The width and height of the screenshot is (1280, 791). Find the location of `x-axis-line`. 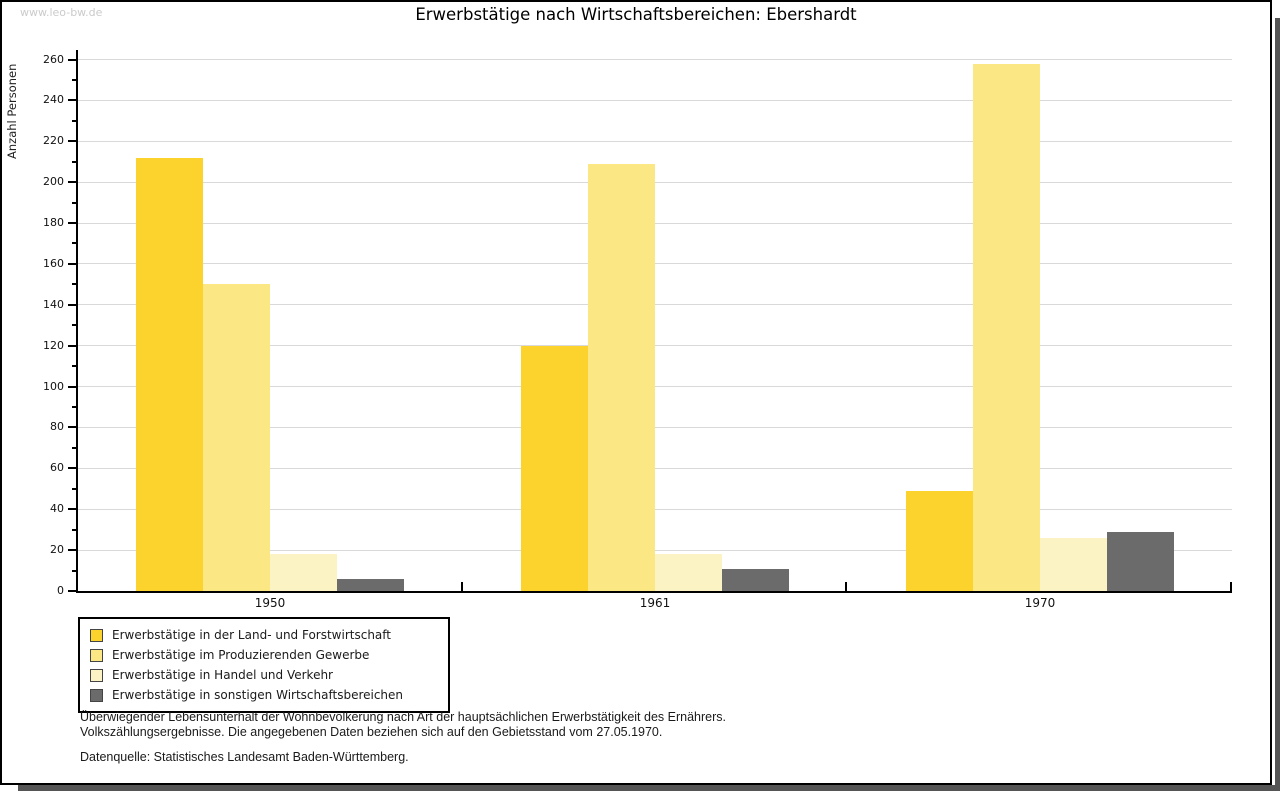

x-axis-line is located at coordinates (654, 592).